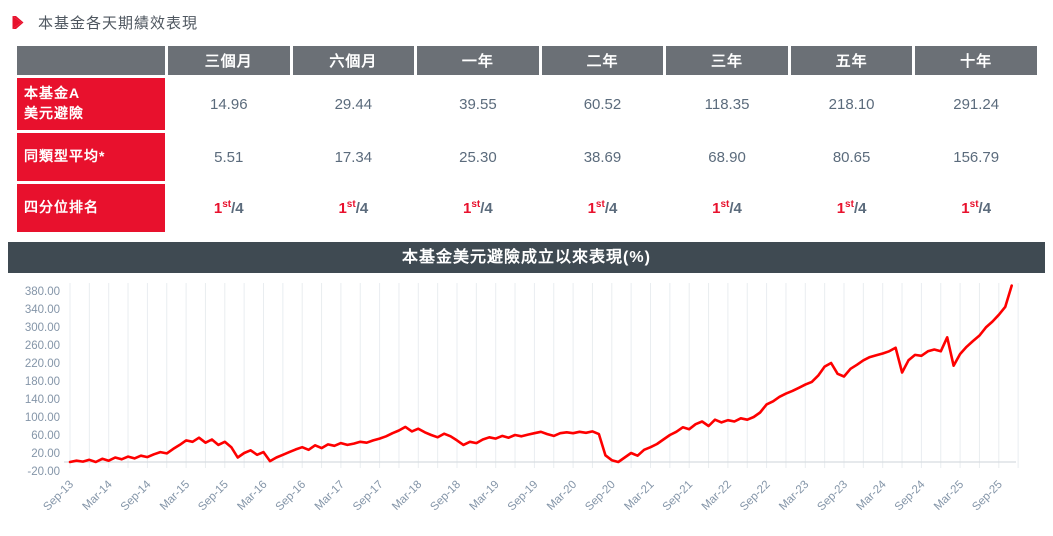  What do you see at coordinates (42, 310) in the screenshot?
I see `y-axis-tick-label: 340.00` at bounding box center [42, 310].